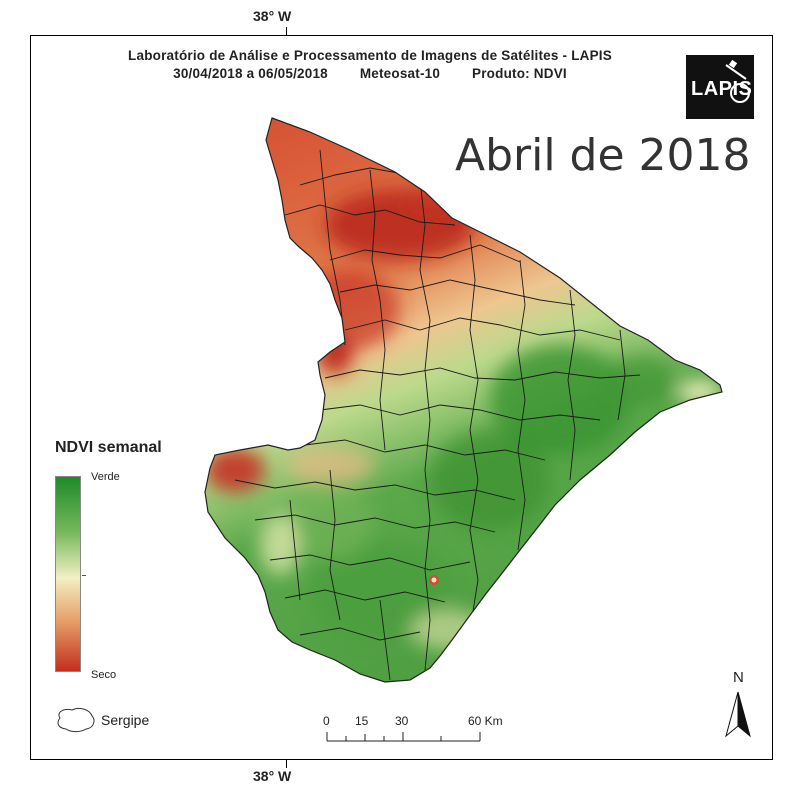 The image size is (800, 792). Describe the element at coordinates (738, 677) in the screenshot. I see `north-label: N` at that location.